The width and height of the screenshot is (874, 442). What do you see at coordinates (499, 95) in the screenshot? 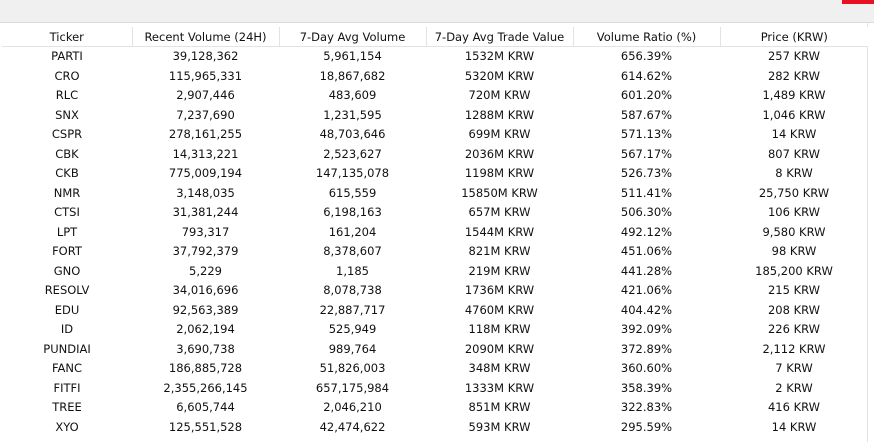
I see `cell-avg-trade-value: 720M KRW` at bounding box center [499, 95].